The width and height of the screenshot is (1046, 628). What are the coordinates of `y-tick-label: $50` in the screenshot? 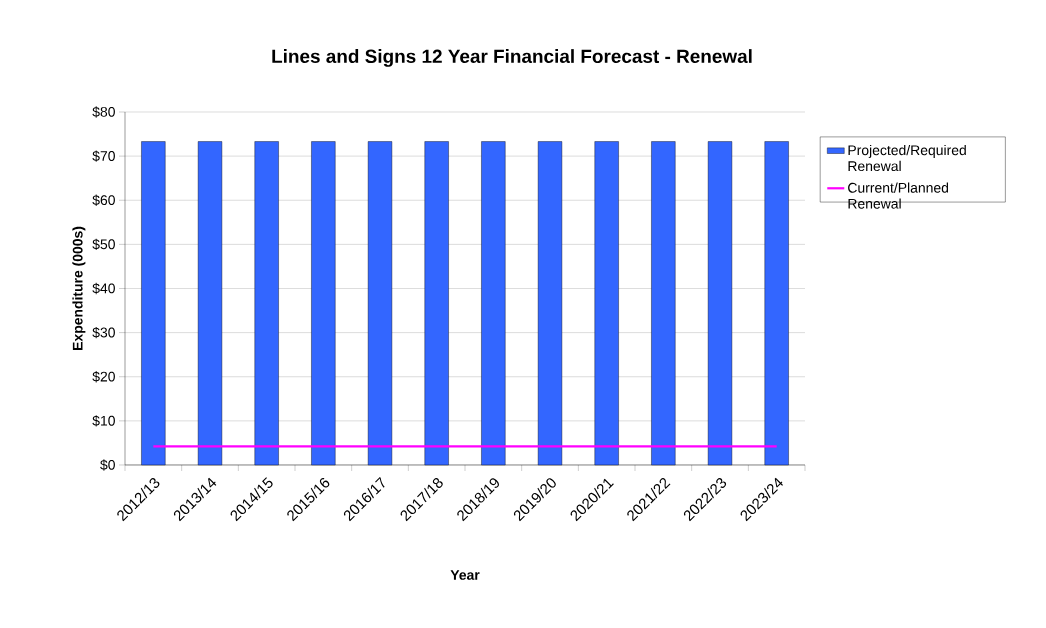 It's located at (103, 244).